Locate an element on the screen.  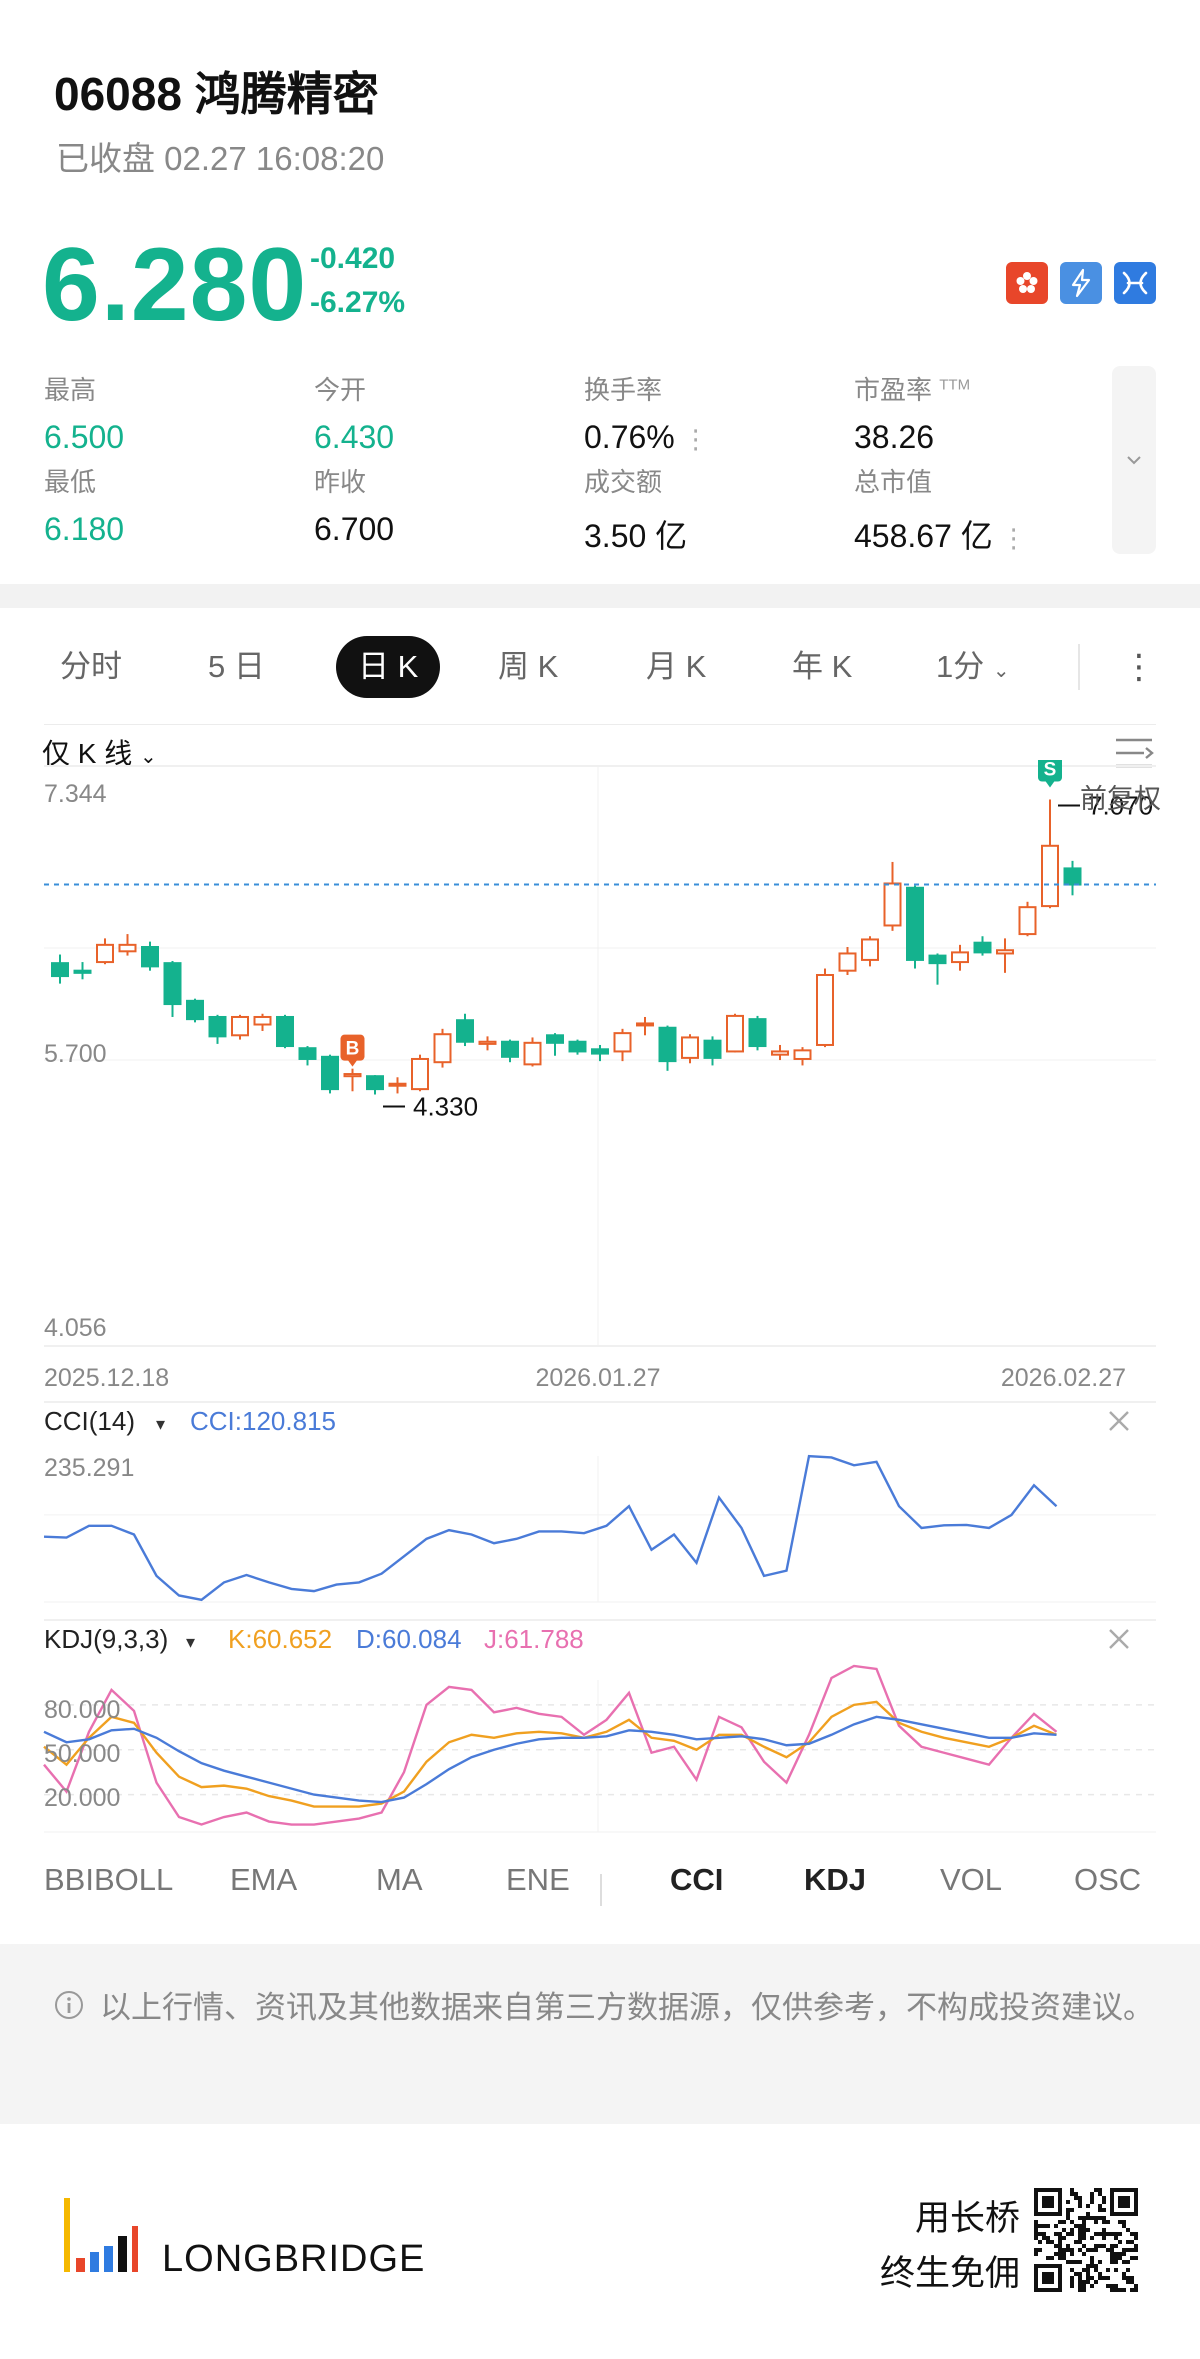
tab-underline is located at coordinates (600, 724).